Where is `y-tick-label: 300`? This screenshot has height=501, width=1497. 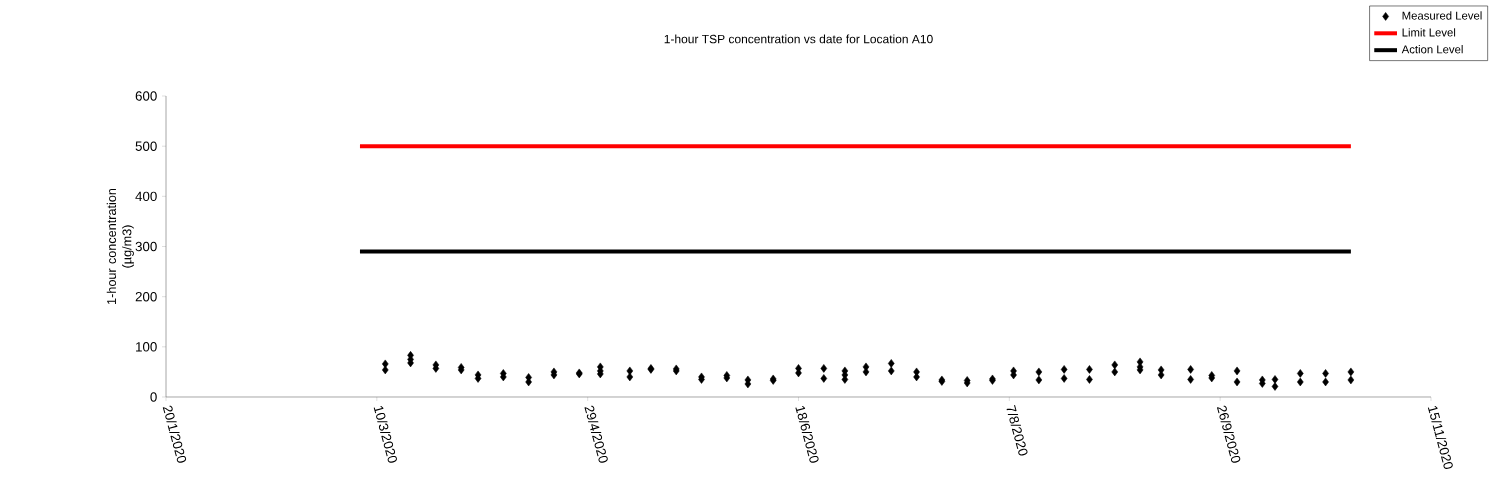 y-tick-label: 300 is located at coordinates (146, 246).